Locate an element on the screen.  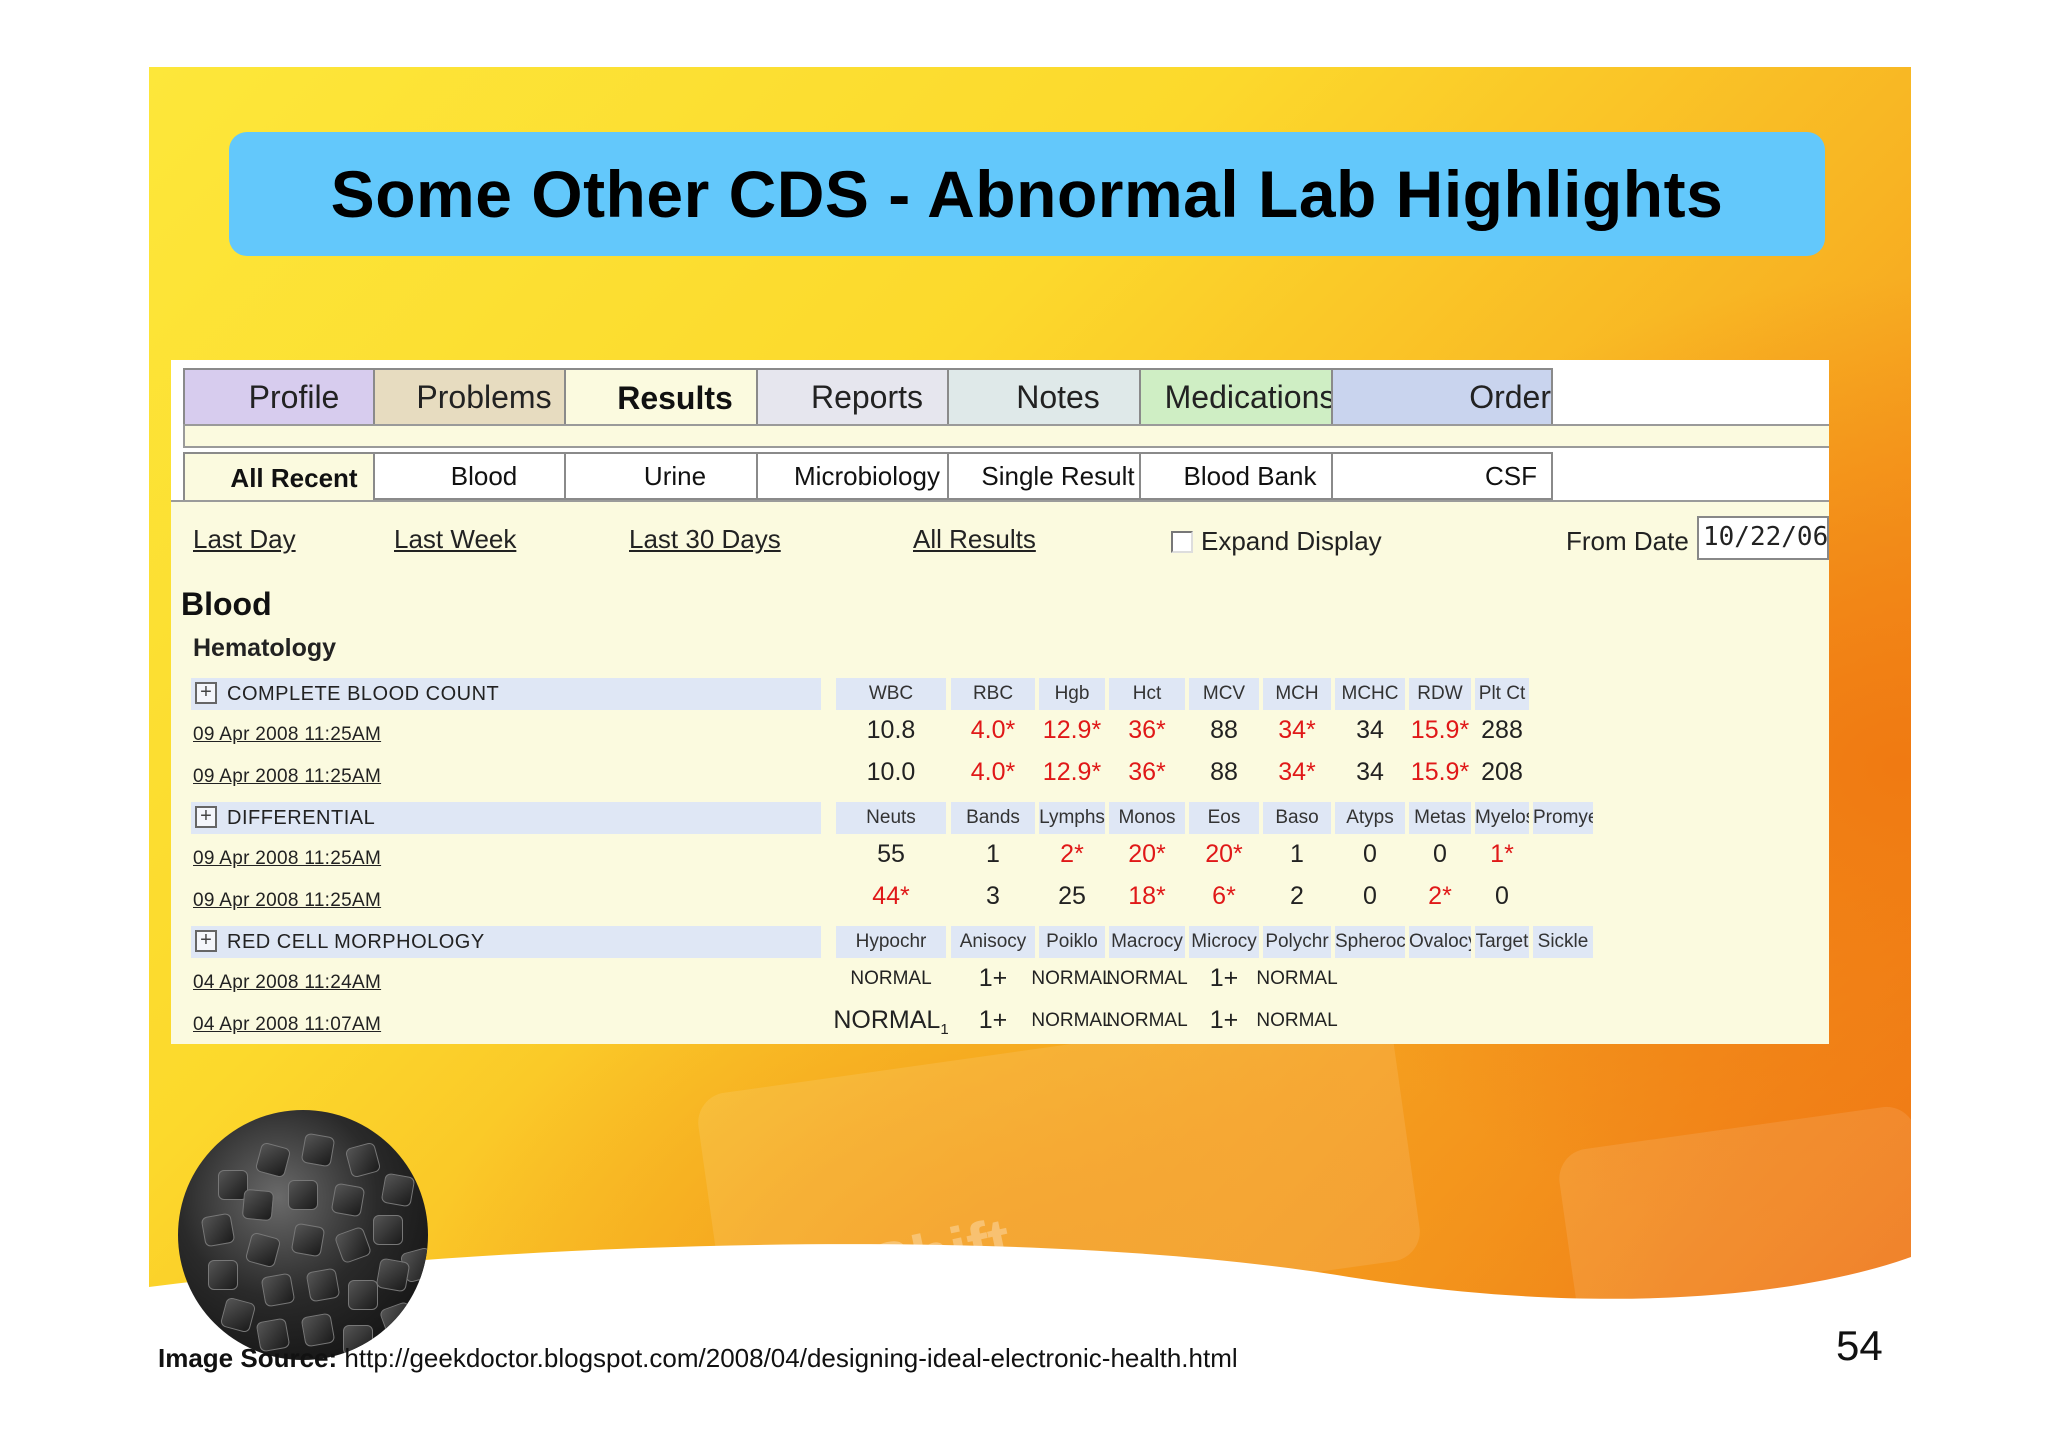
group-name: COMPLETE BLOOD COUNT is located at coordinates (363, 694).